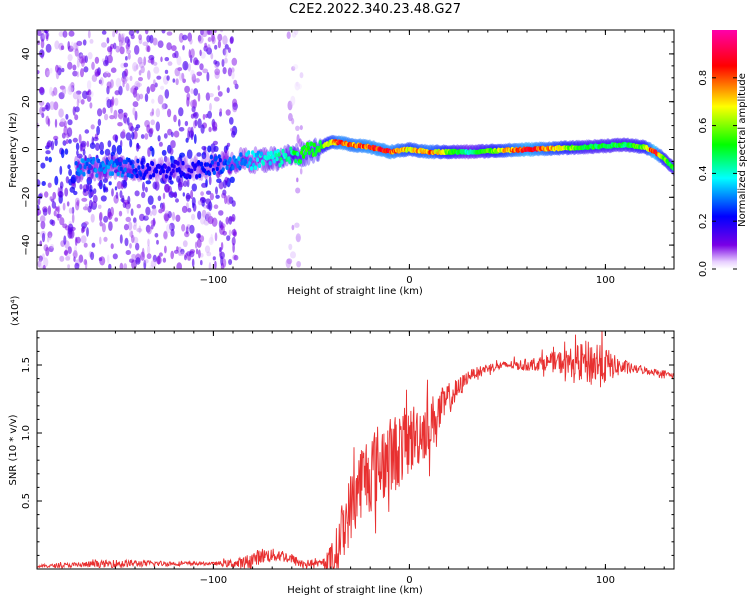 The width and height of the screenshot is (750, 600). What do you see at coordinates (15, 310) in the screenshot?
I see `snr-y-multiplier: (x10⁴)` at bounding box center [15, 310].